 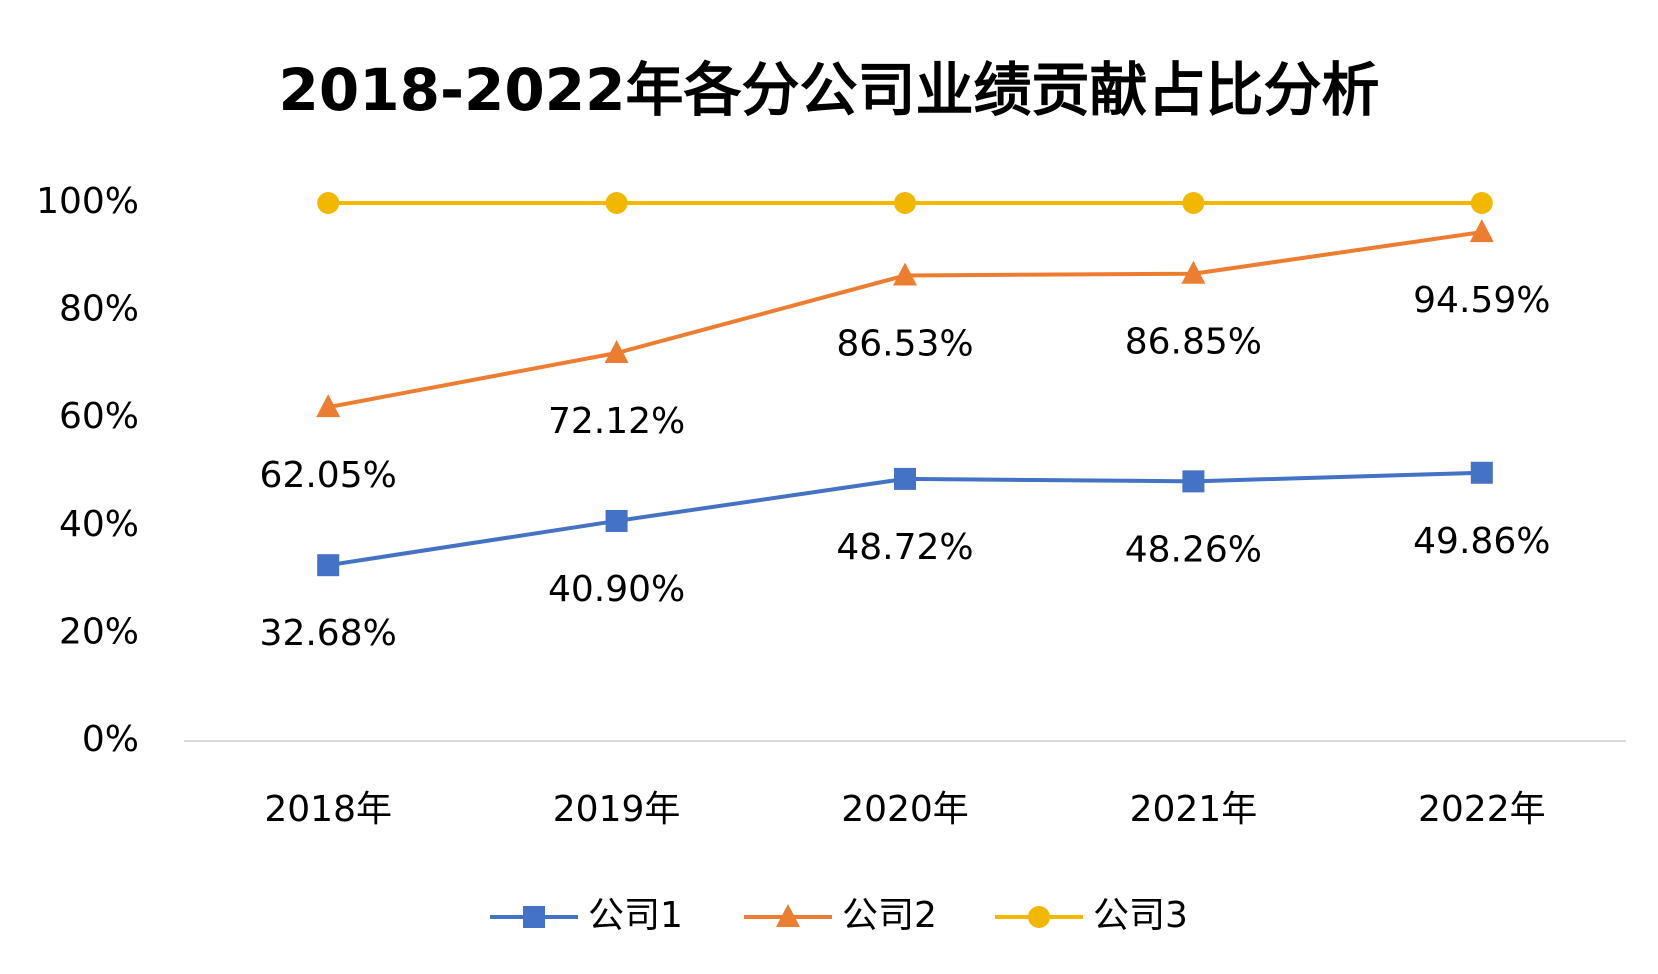 I want to click on y-tick-label: 0%, so click(x=110, y=739).